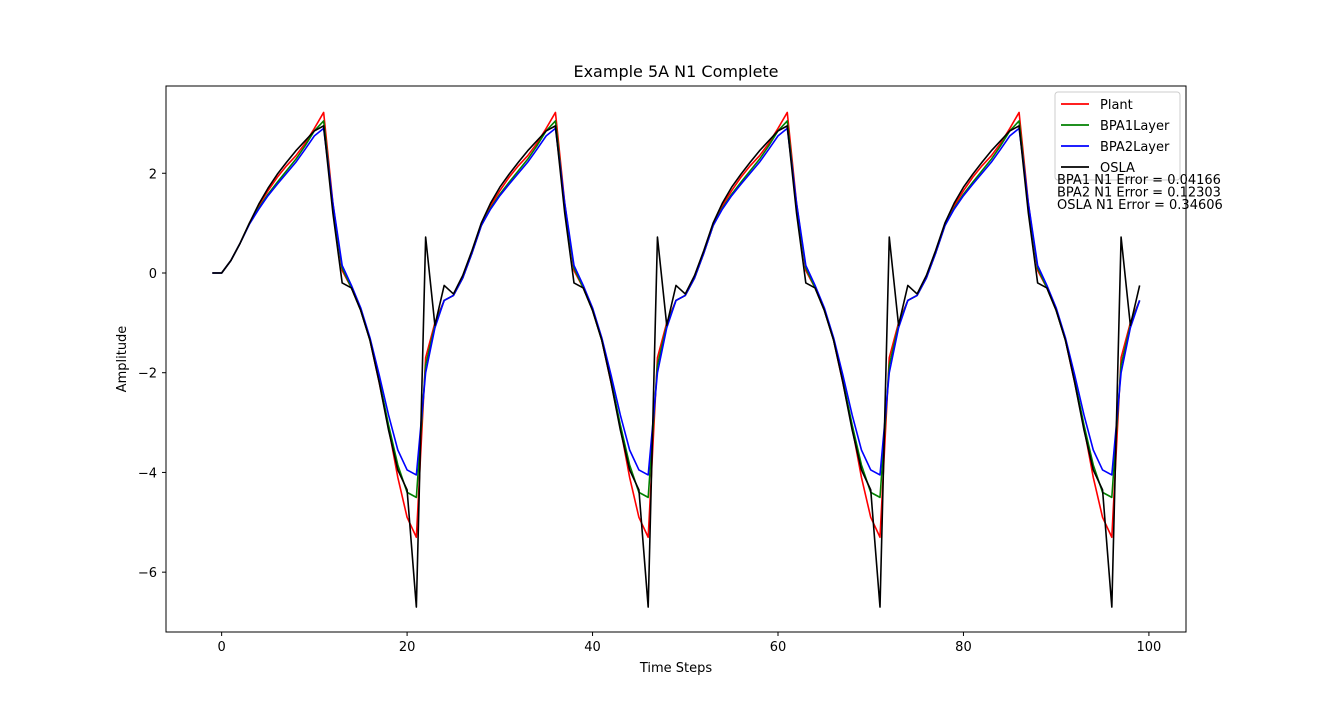 The height and width of the screenshot is (710, 1319). I want to click on error-annotation: OSLA N1 Error = 0.34606, so click(1140, 205).